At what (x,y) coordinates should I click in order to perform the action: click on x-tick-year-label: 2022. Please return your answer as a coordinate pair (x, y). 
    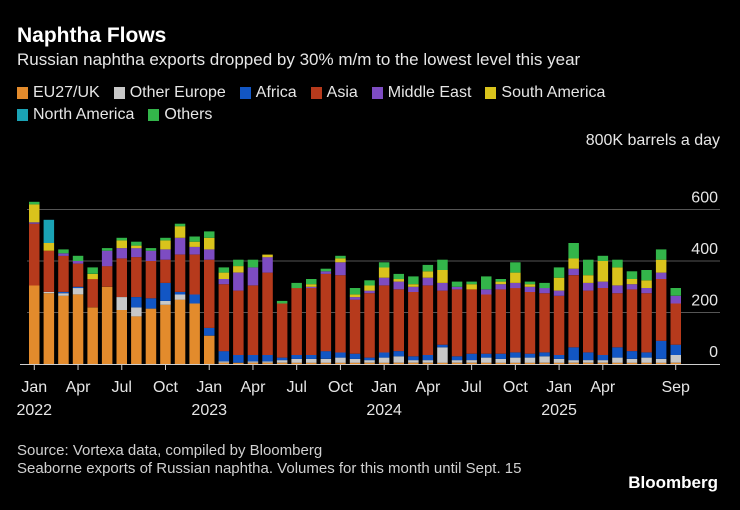
    Looking at the image, I should click on (34, 410).